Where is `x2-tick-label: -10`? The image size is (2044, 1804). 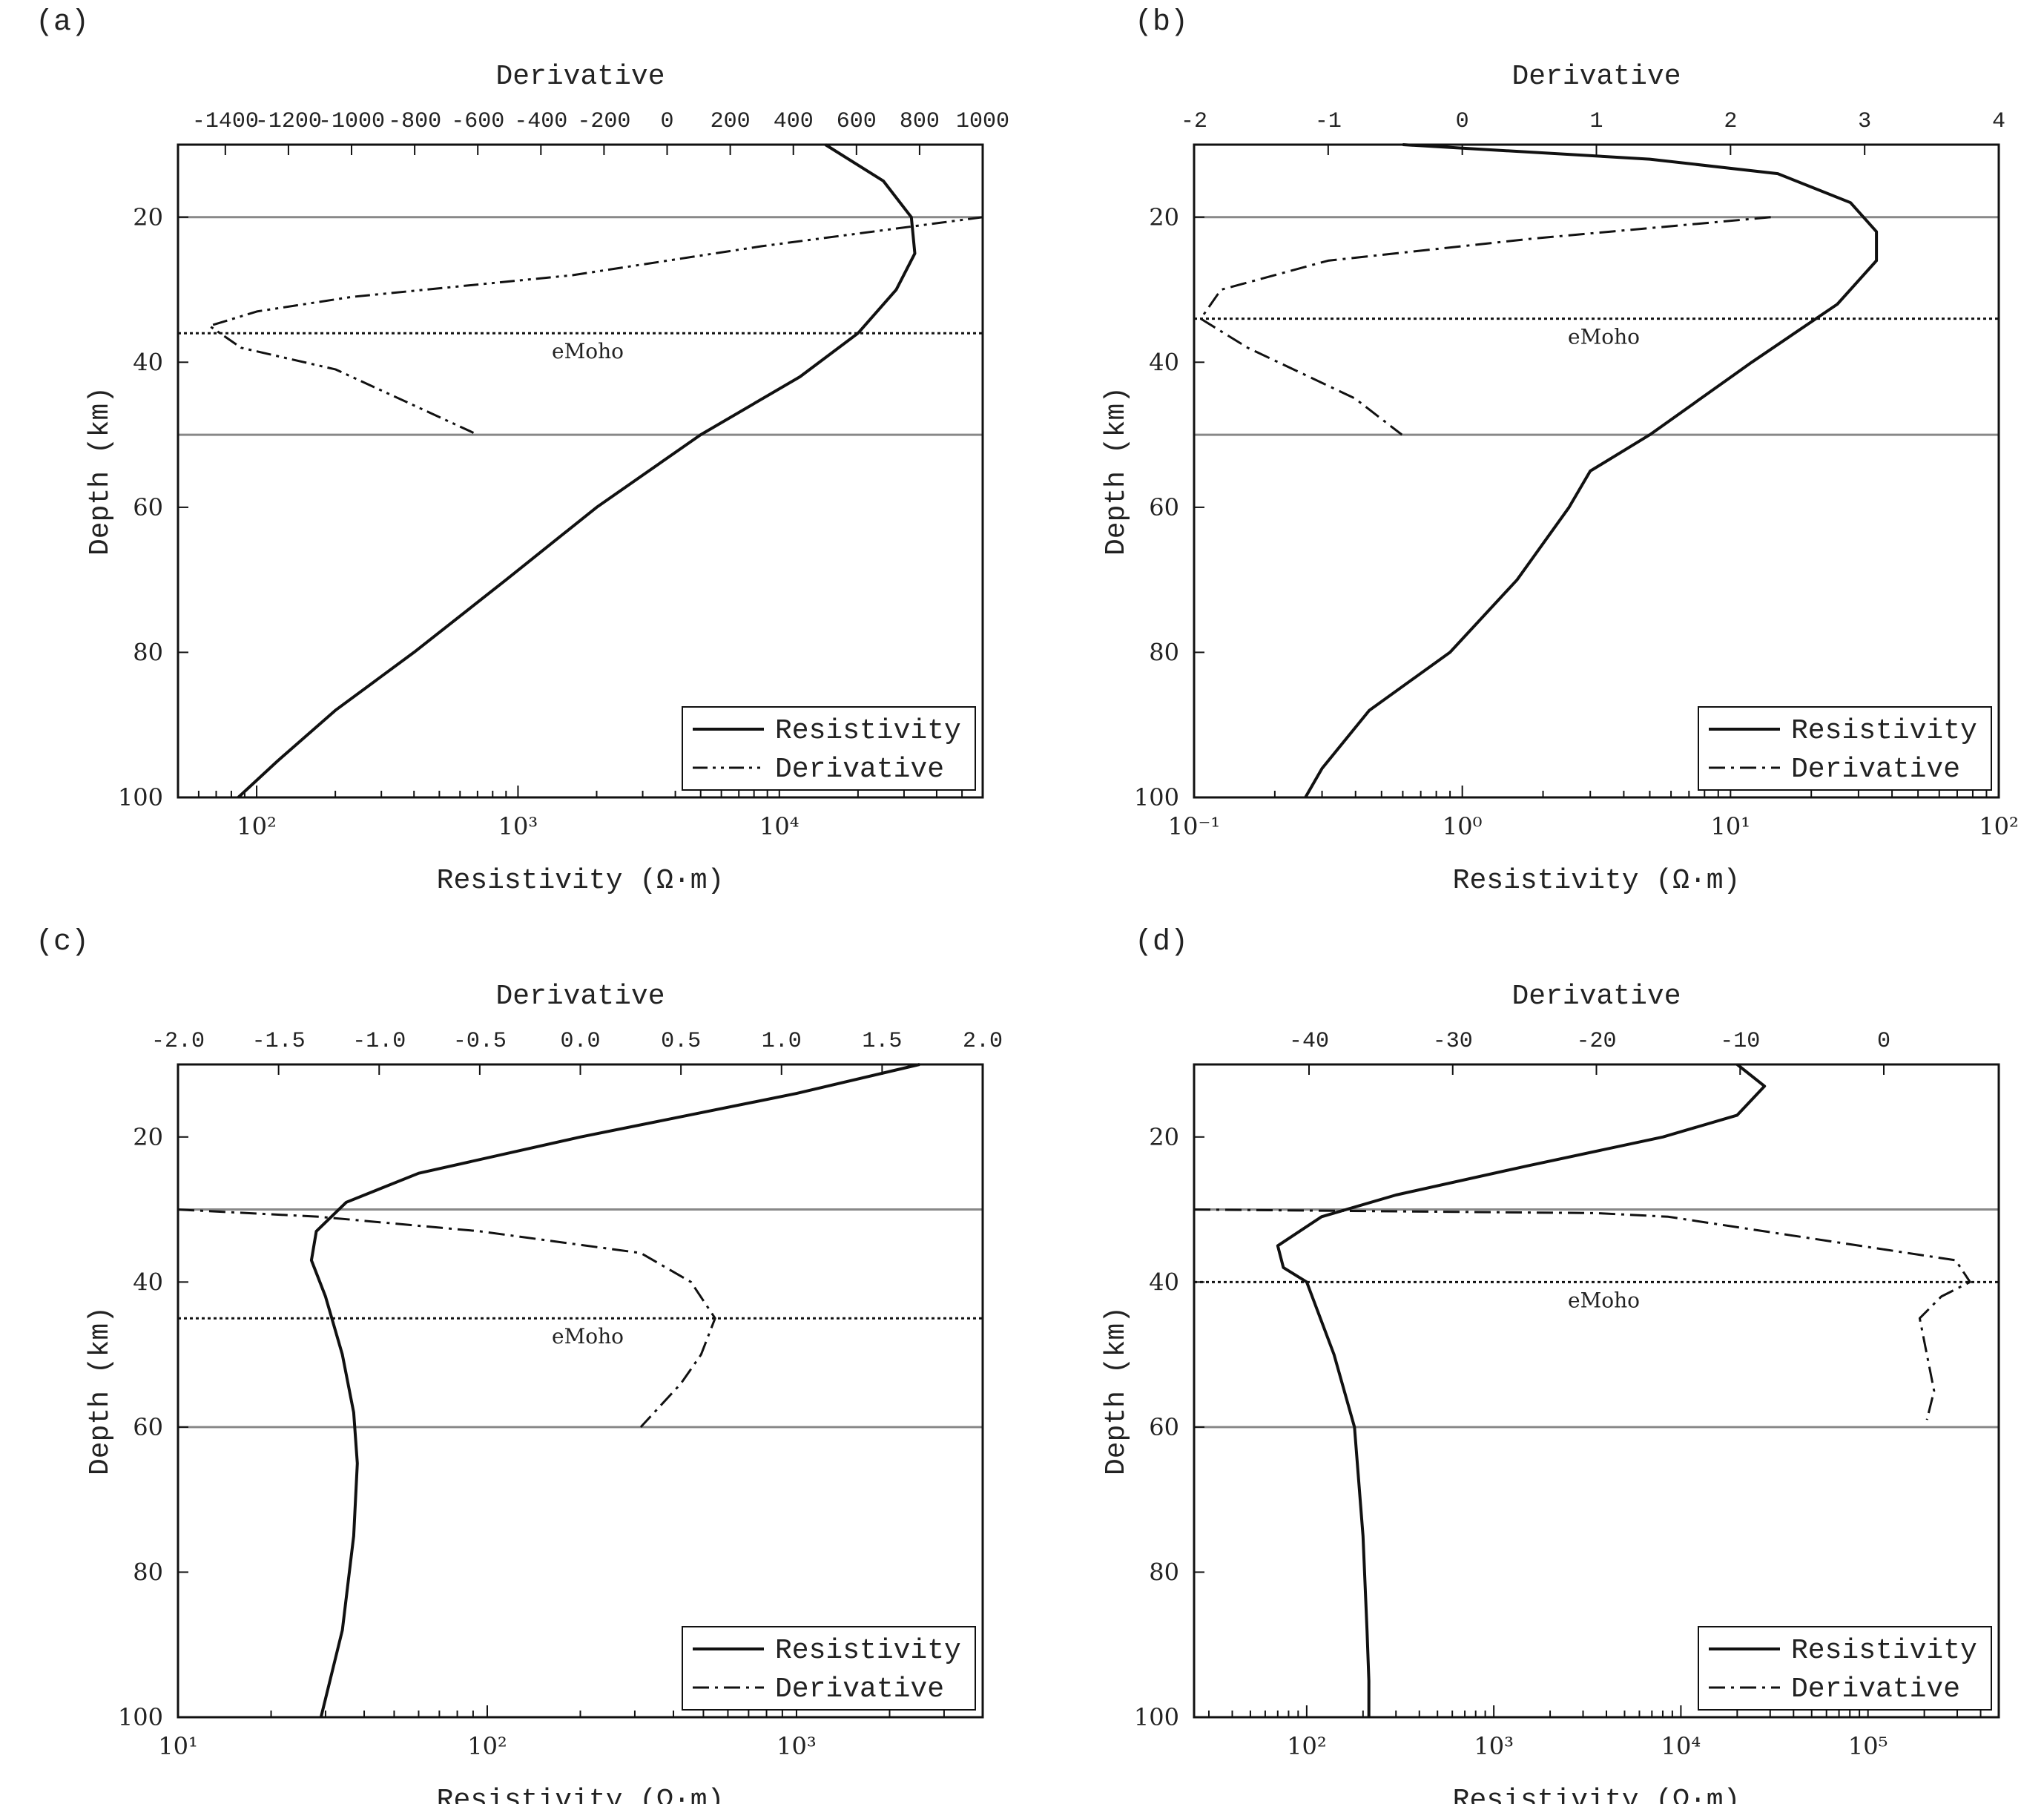 x2-tick-label: -10 is located at coordinates (1740, 1041).